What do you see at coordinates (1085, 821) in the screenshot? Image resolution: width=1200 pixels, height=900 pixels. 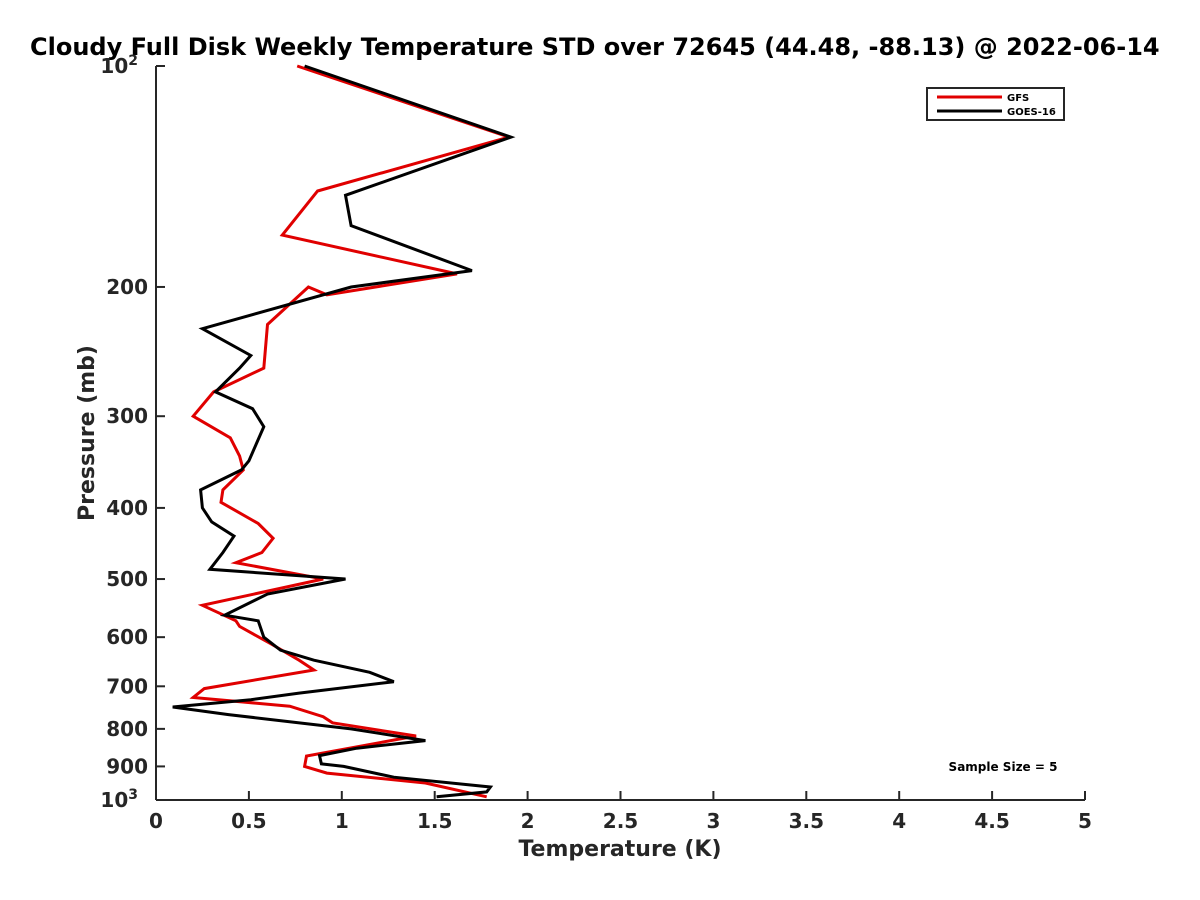 I see `x-tick-label: 5` at bounding box center [1085, 821].